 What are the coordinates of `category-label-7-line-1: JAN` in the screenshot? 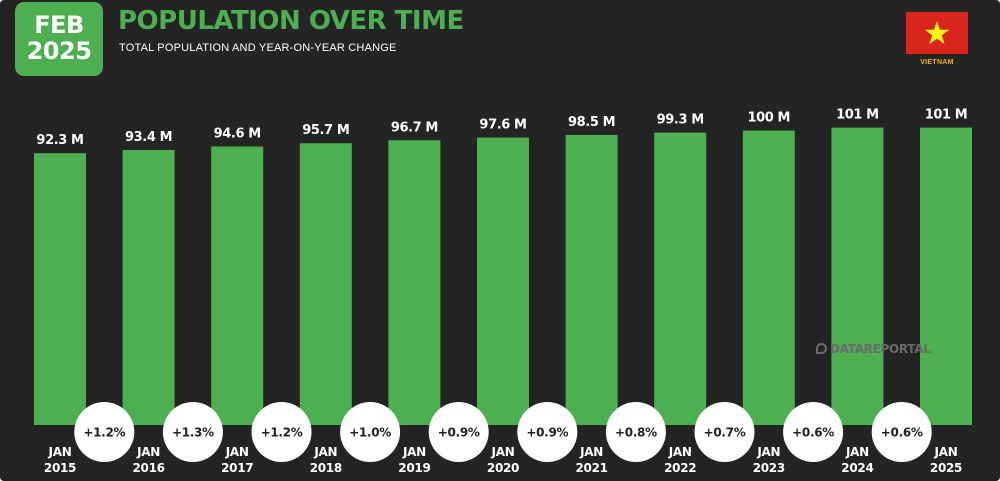 It's located at (591, 452).